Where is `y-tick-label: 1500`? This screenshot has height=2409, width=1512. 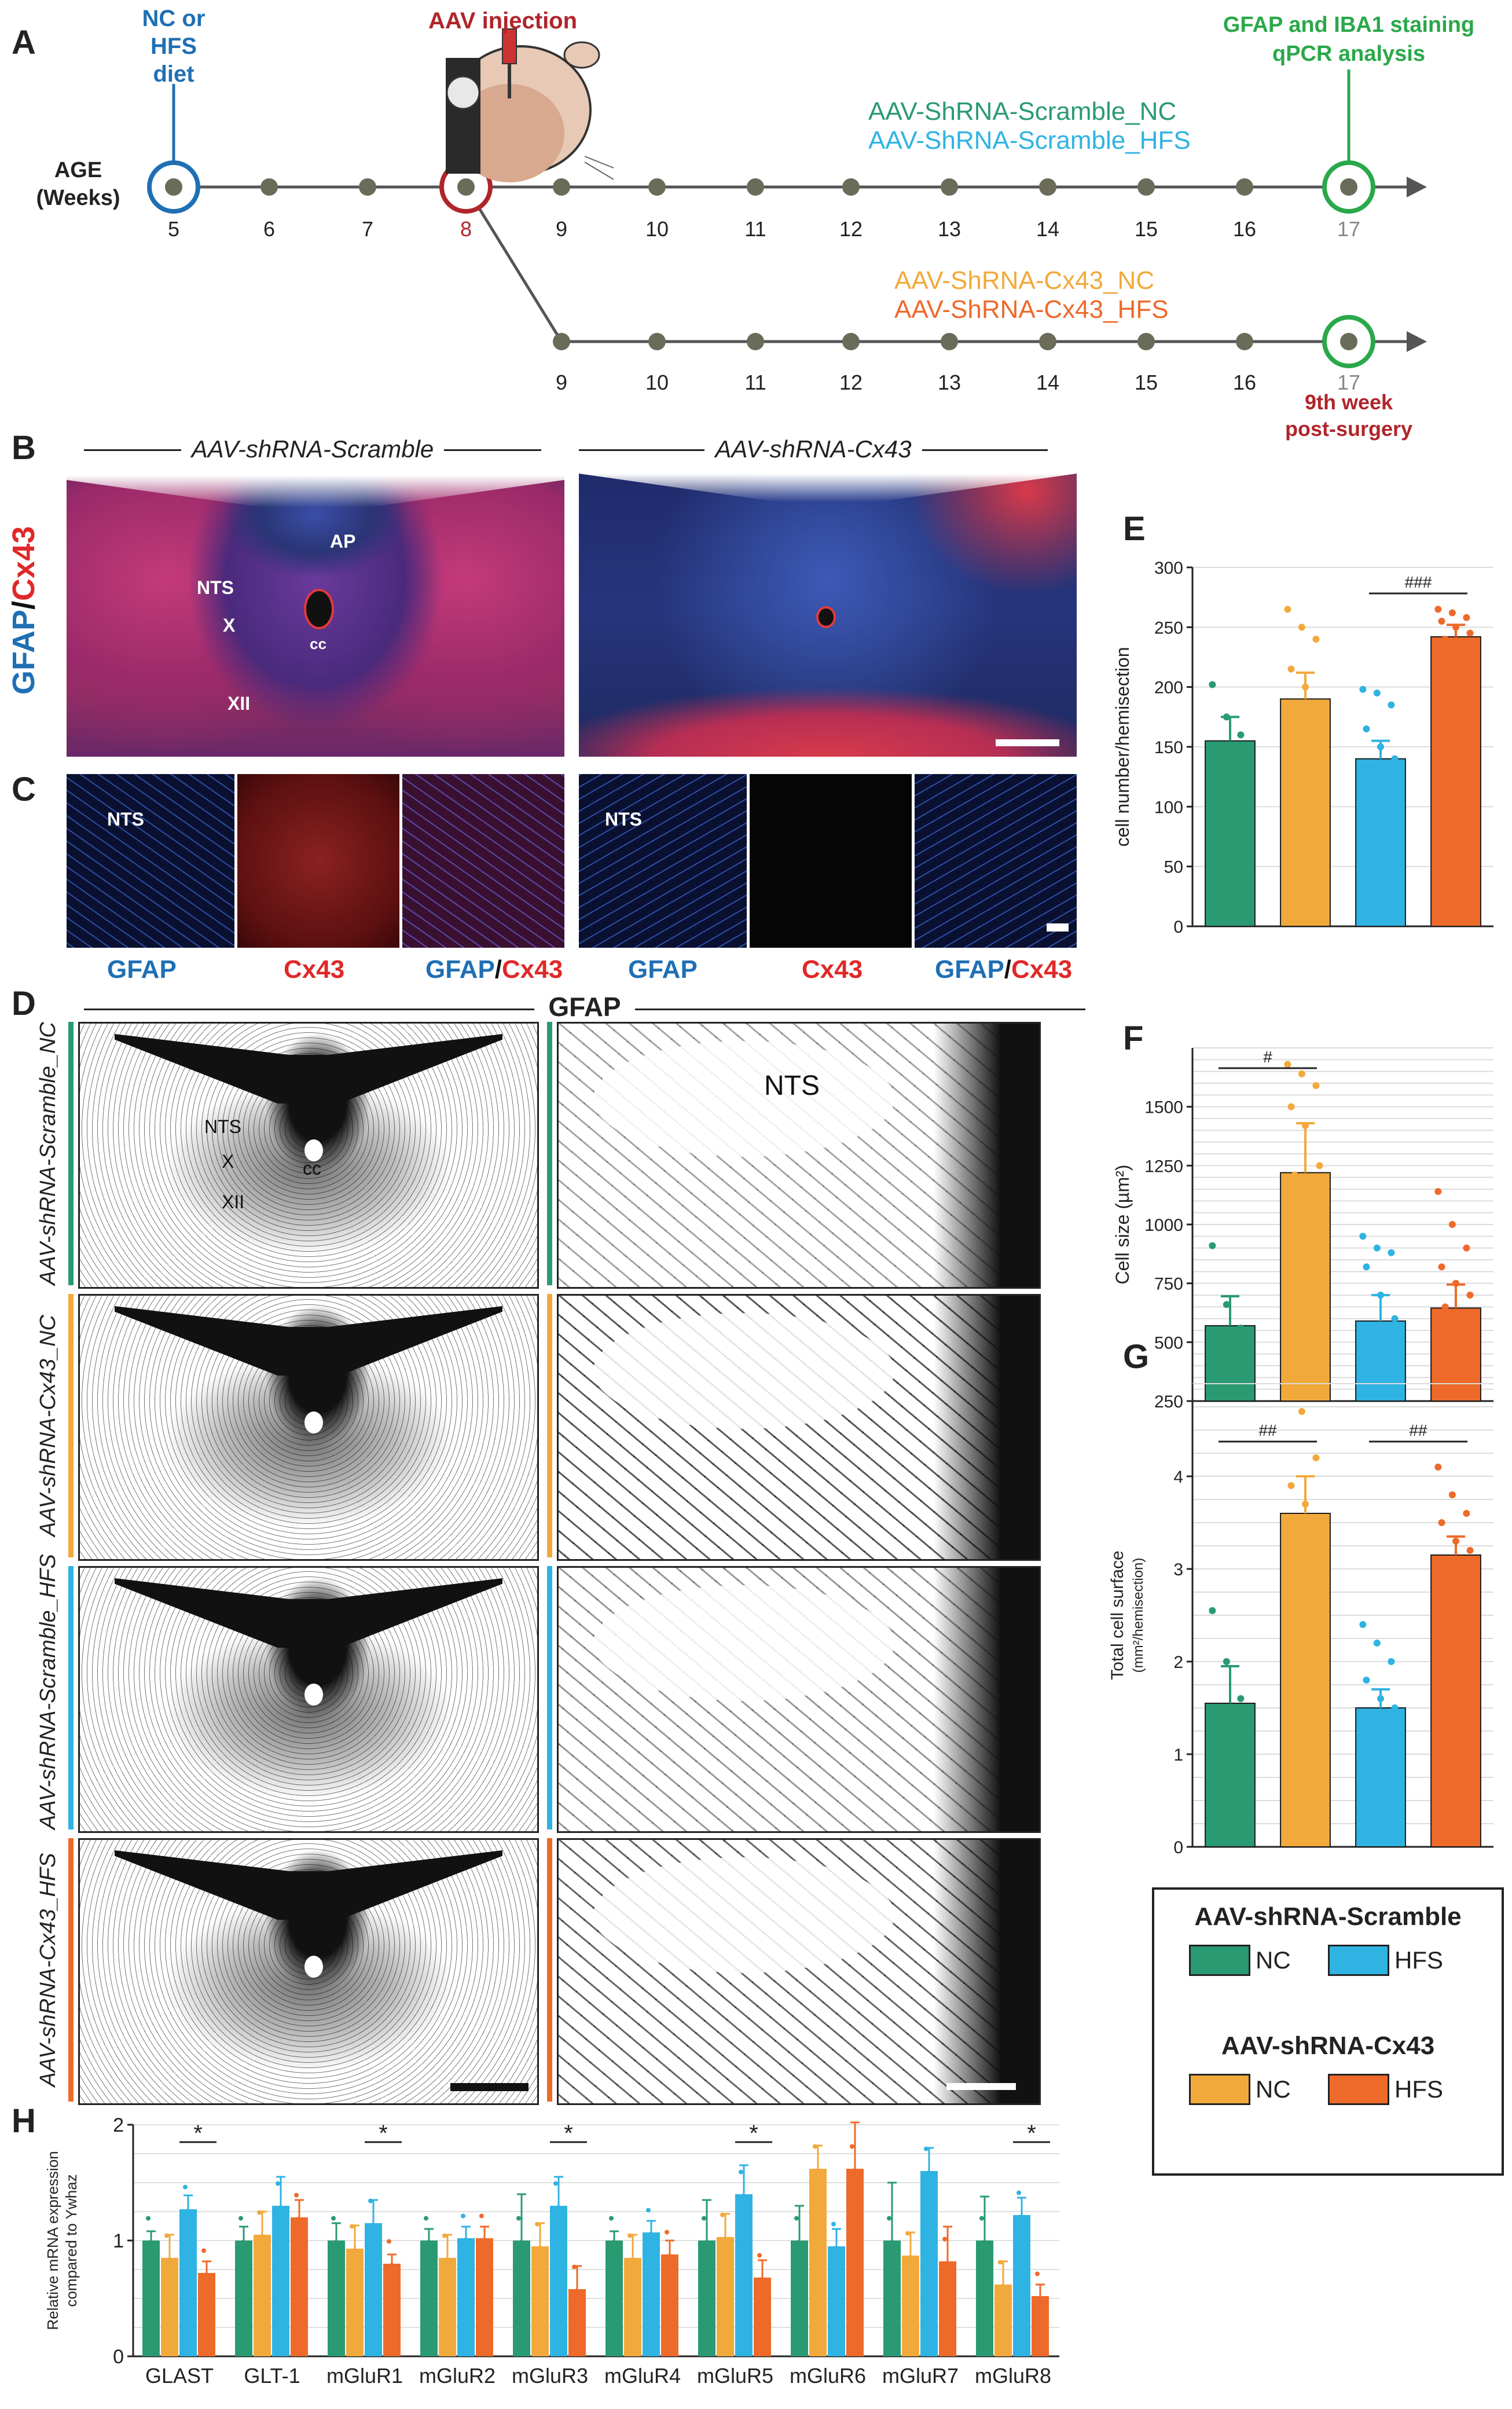
y-tick-label: 1500 is located at coordinates (1163, 1107).